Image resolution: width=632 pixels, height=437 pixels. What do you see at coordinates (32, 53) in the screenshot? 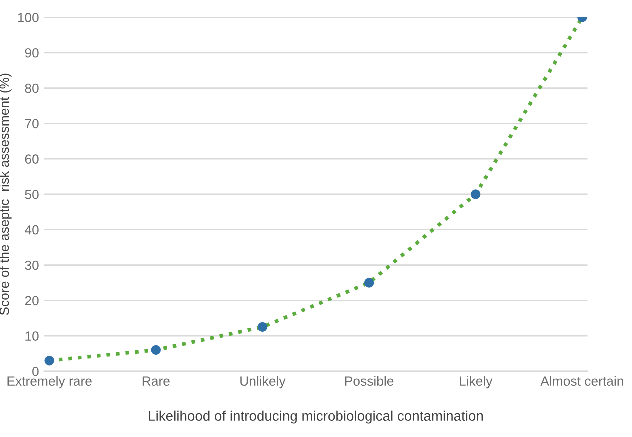
I see `y-tick-label: 90` at bounding box center [32, 53].